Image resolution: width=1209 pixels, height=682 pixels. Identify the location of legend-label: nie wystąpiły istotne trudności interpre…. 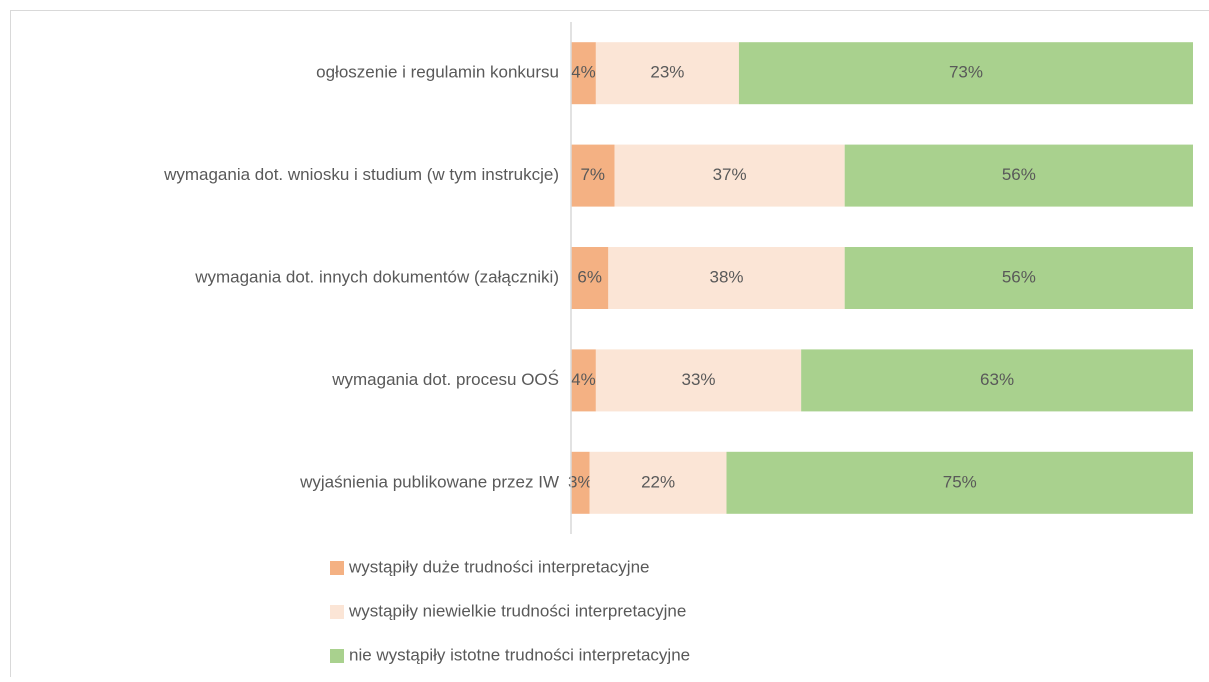
(519, 654).